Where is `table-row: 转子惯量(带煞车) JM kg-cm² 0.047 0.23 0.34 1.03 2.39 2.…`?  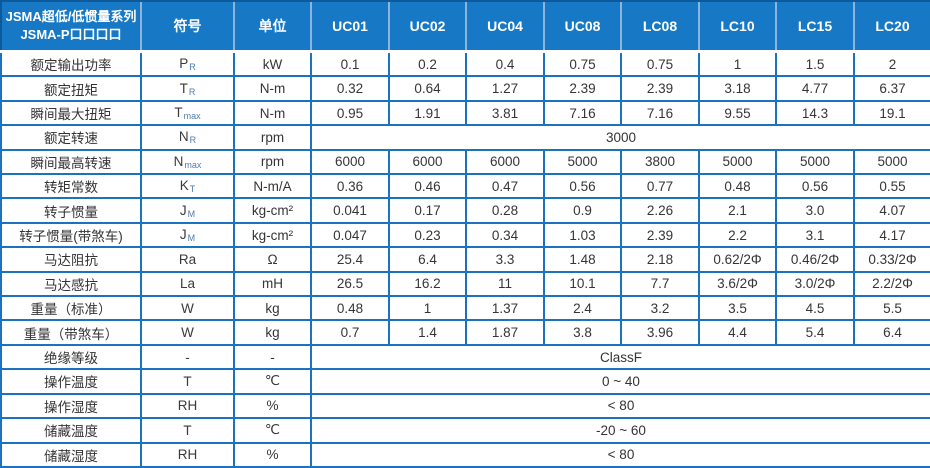
table-row: 转子惯量(带煞车) JM kg-cm² 0.047 0.23 0.34 1.03 2.39 2.… is located at coordinates (465, 235).